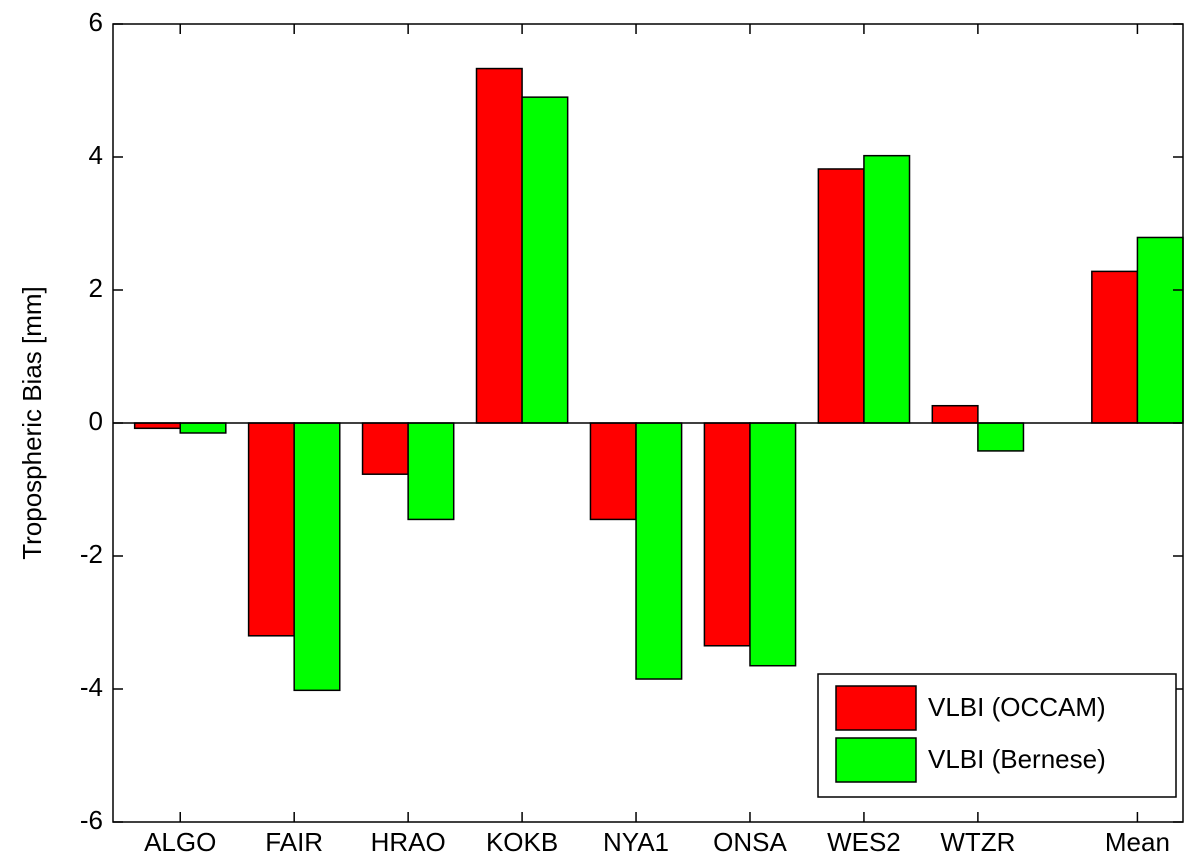 The width and height of the screenshot is (1189, 864). I want to click on y-tick-label: -2, so click(91, 554).